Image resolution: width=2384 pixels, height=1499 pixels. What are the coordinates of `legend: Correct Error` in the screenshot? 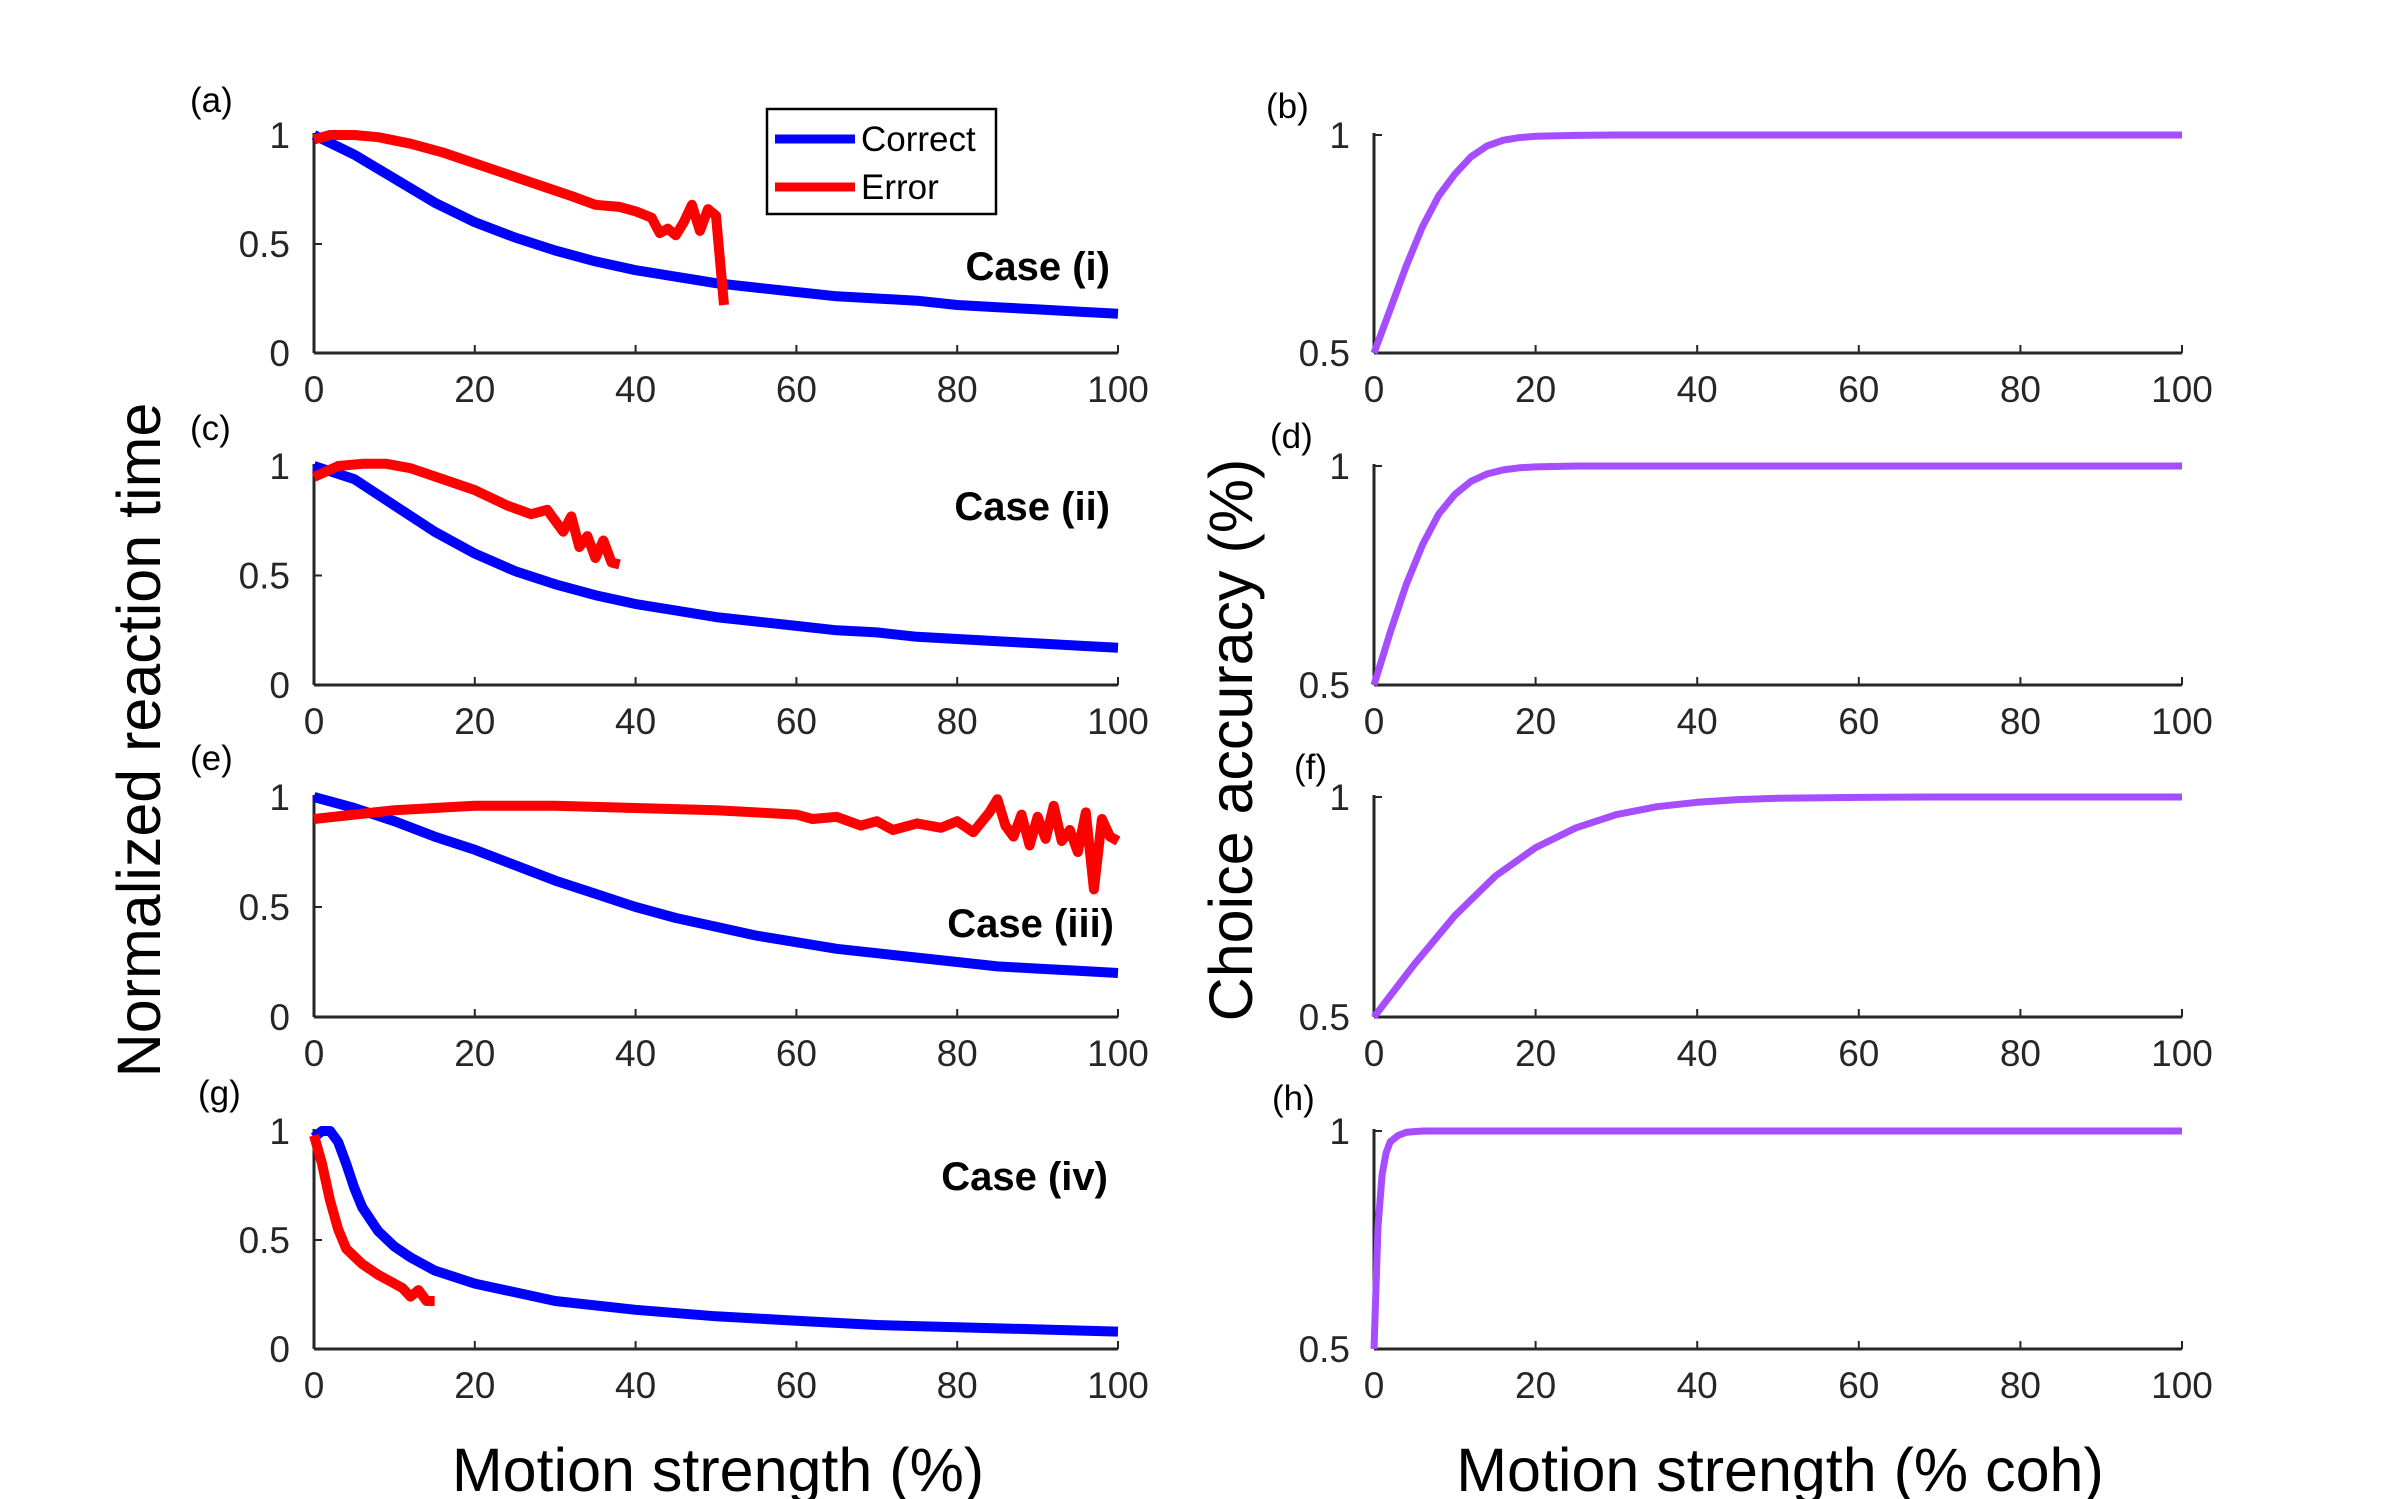 It's located at (881, 161).